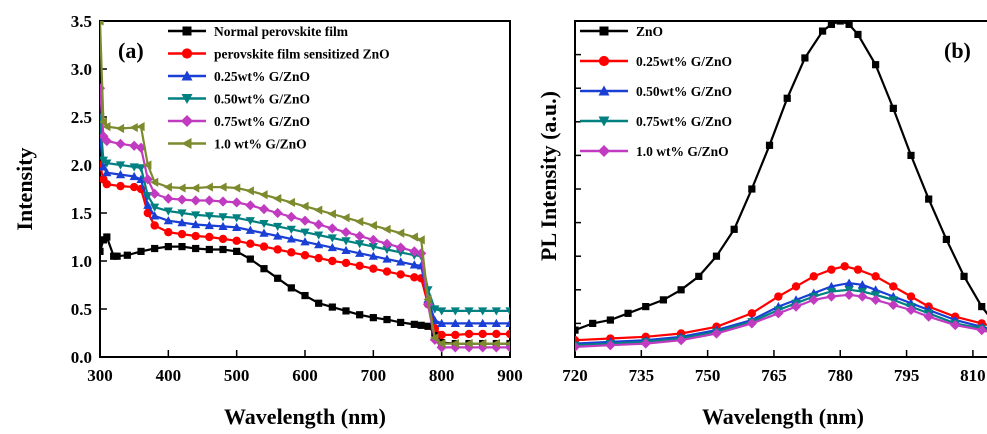 This screenshot has height=434, width=987. What do you see at coordinates (374, 375) in the screenshot?
I see `x-tick-label: 700` at bounding box center [374, 375].